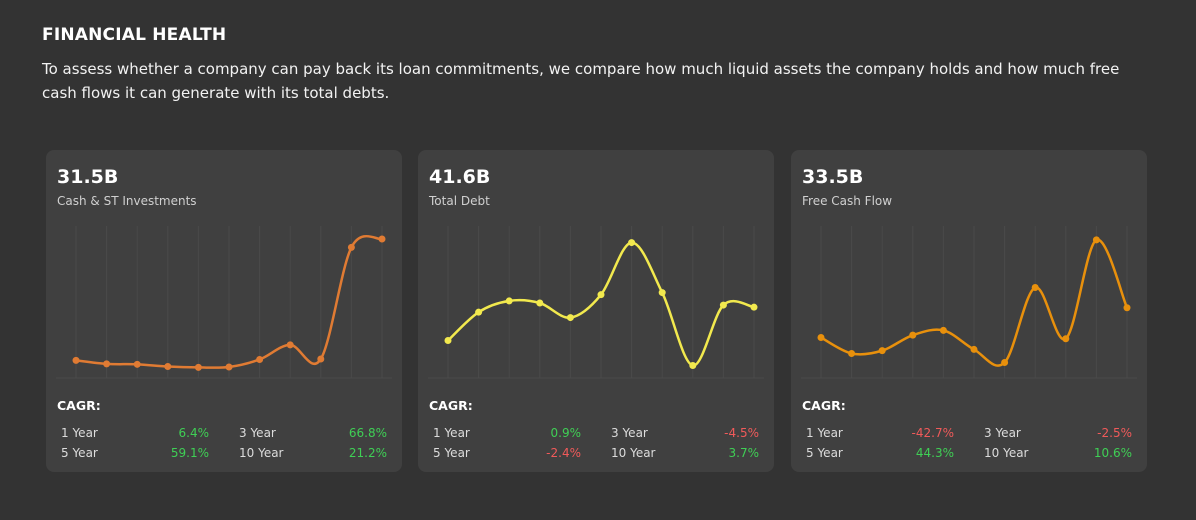 The height and width of the screenshot is (520, 1196). What do you see at coordinates (566, 433) in the screenshot?
I see `cagr-value-1y: 0.9%` at bounding box center [566, 433].